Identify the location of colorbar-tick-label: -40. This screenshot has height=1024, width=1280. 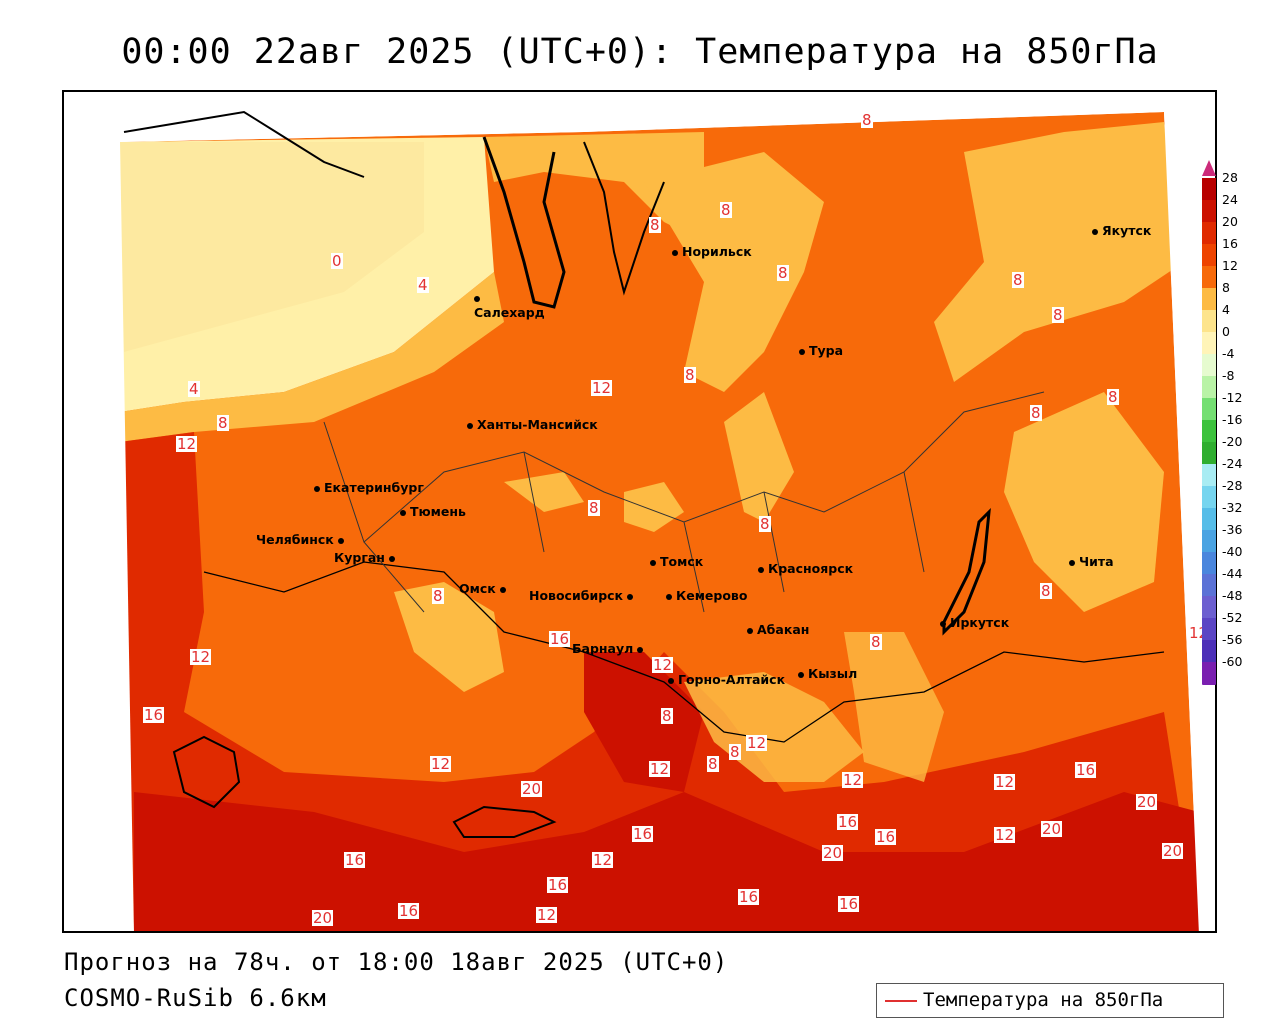
(1232, 551).